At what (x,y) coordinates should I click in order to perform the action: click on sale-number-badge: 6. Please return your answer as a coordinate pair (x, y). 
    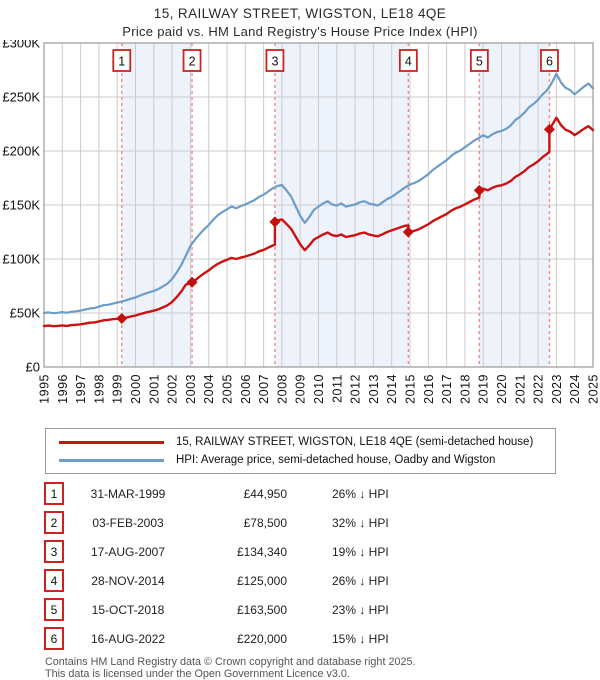
    Looking at the image, I should click on (54, 638).